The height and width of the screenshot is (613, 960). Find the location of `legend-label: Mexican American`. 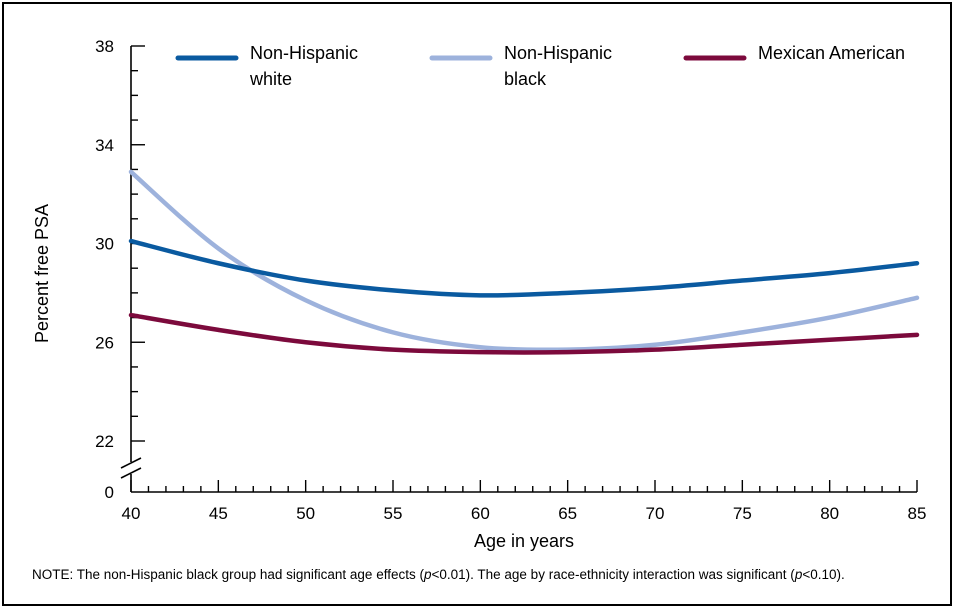

legend-label: Mexican American is located at coordinates (831, 53).